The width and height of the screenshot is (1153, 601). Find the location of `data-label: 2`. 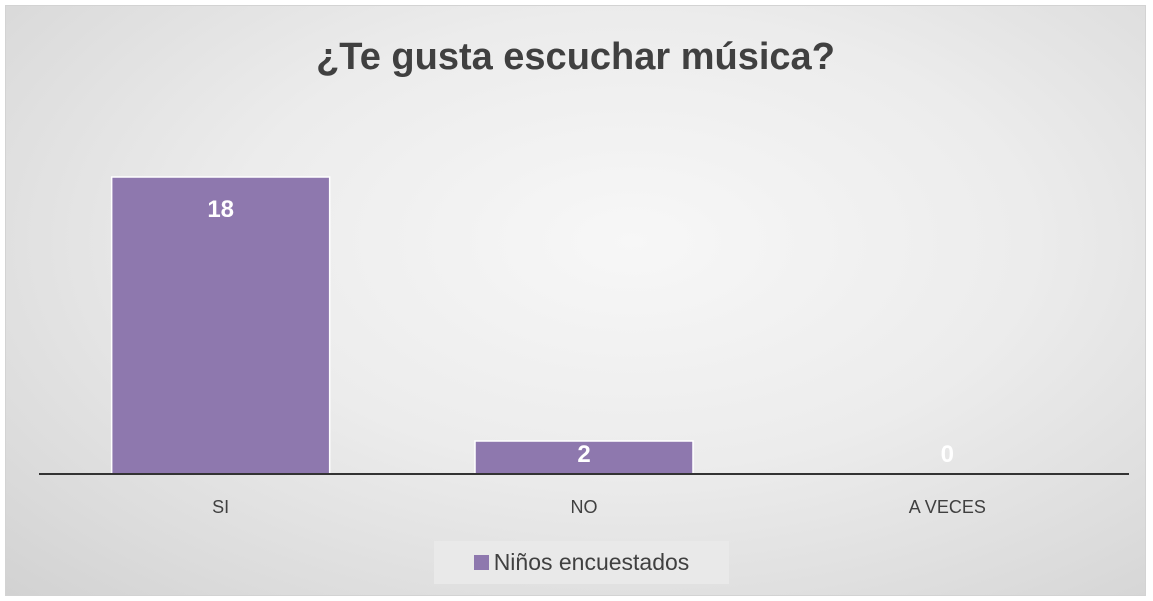

data-label: 2 is located at coordinates (583, 454).